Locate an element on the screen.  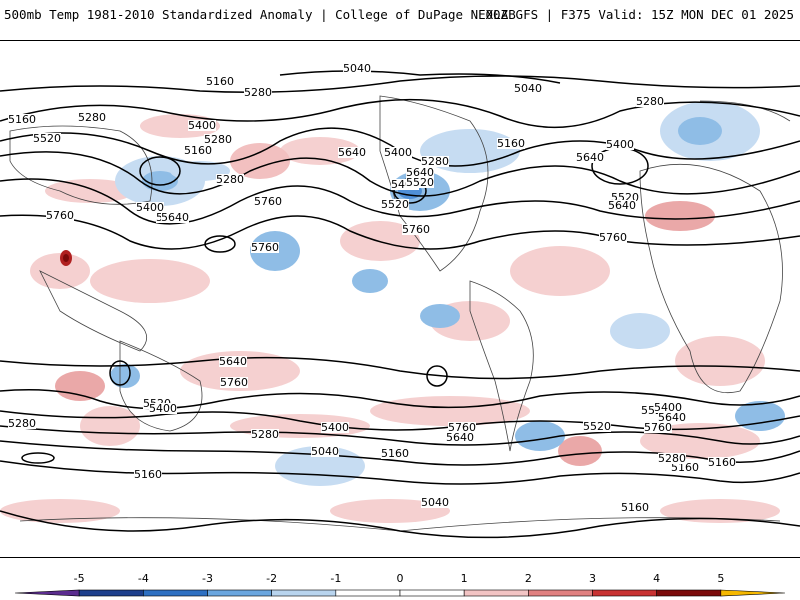
colorbar-tick-label: 0 is located at coordinates (400, 578).